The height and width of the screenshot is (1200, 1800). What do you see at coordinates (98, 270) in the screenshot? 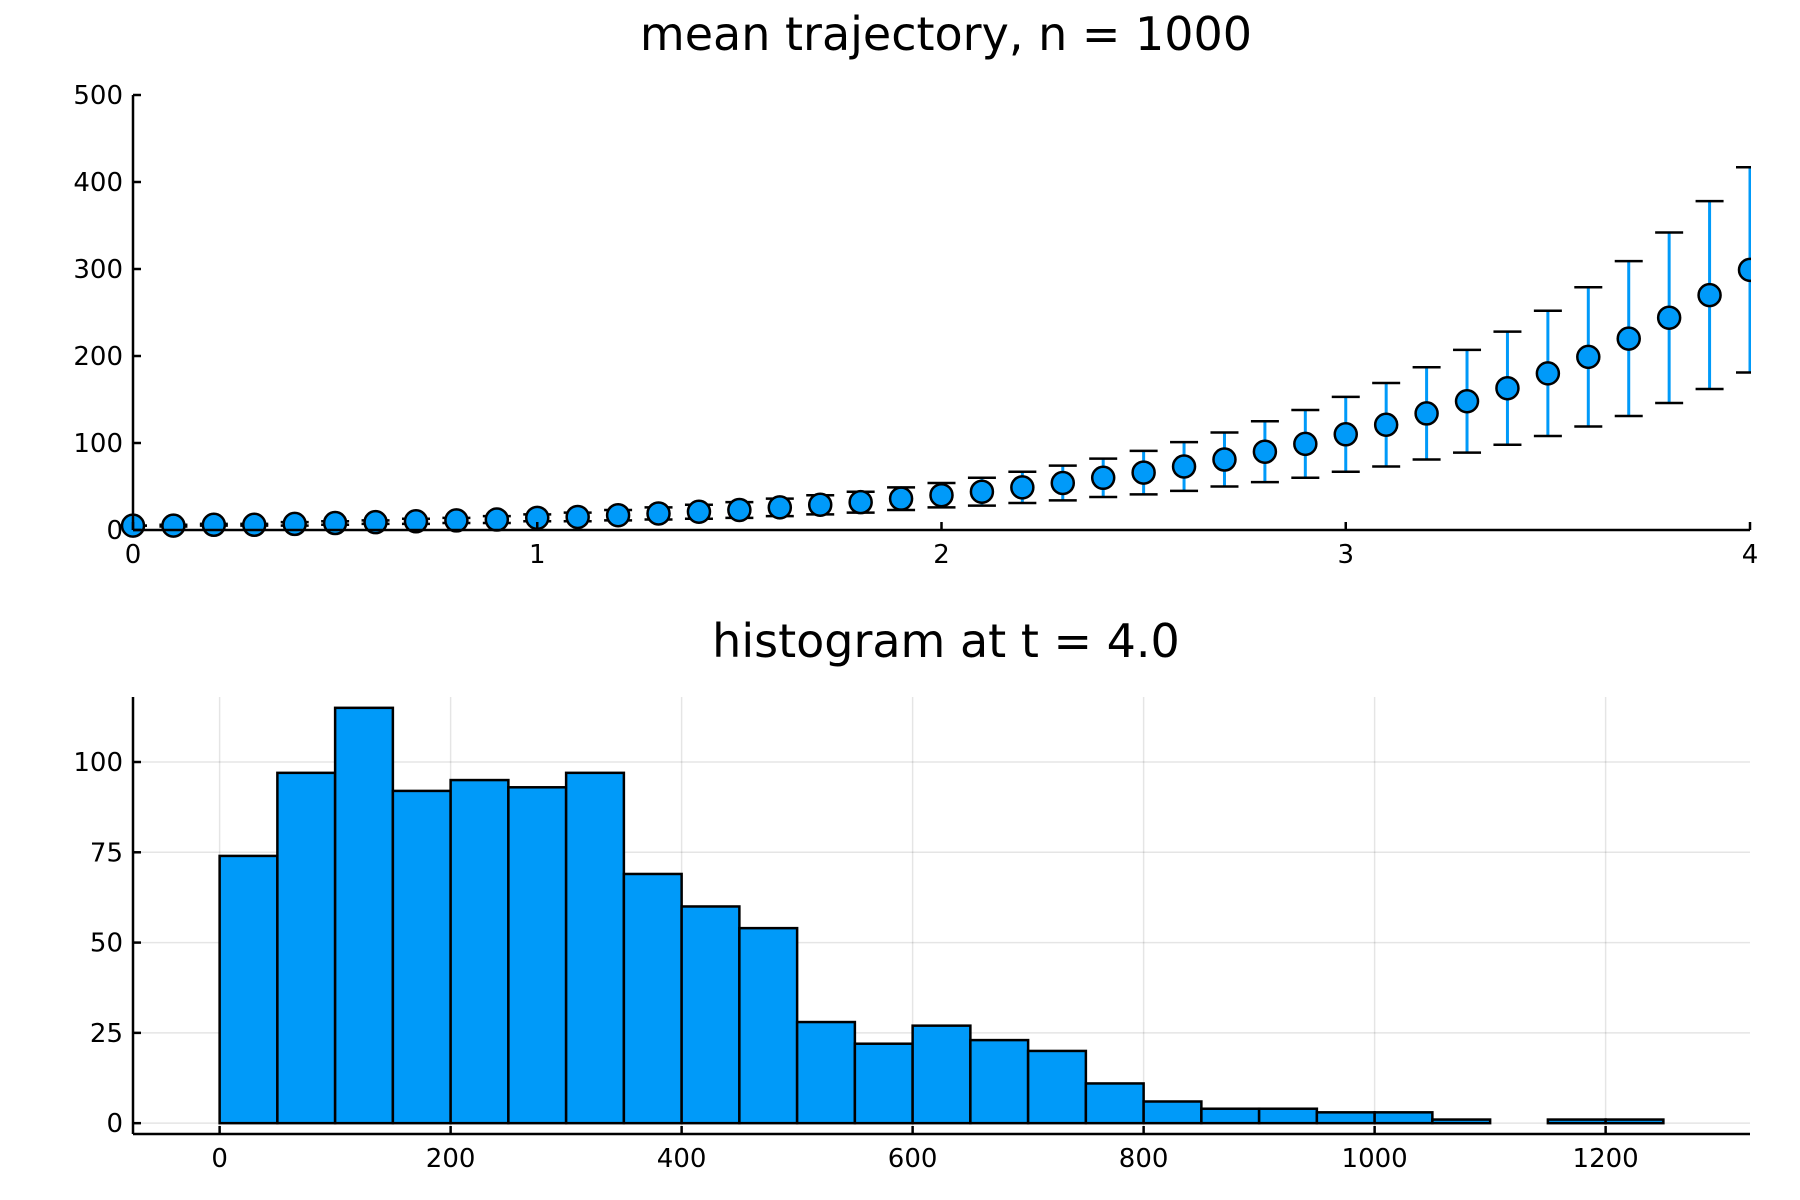
I see `y-tick-label: 300` at bounding box center [98, 270].